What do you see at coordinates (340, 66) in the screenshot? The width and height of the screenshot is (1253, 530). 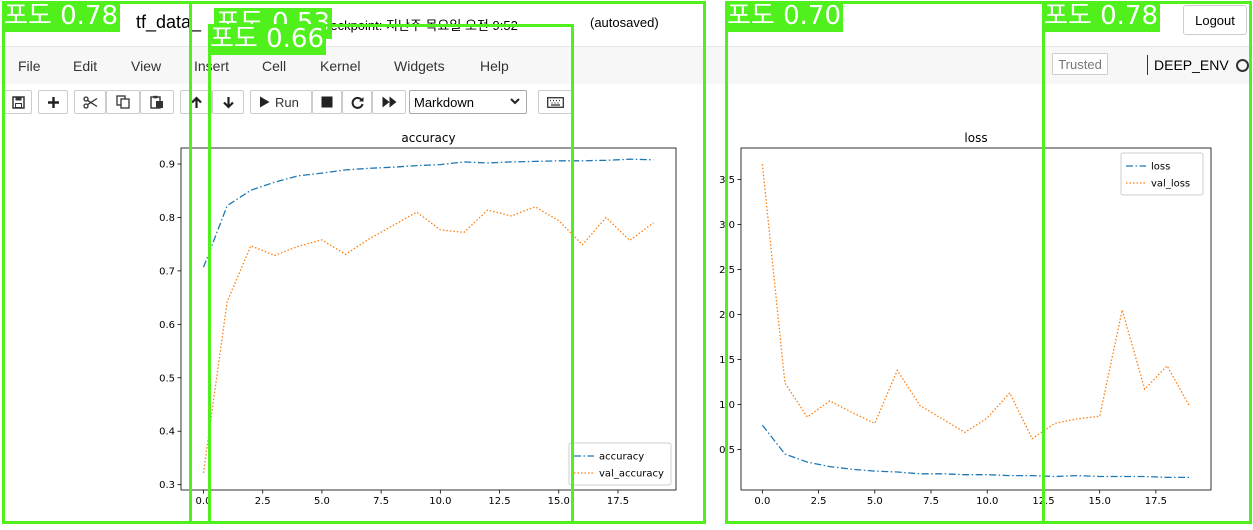 I see `menu-kernel: Kernel` at bounding box center [340, 66].